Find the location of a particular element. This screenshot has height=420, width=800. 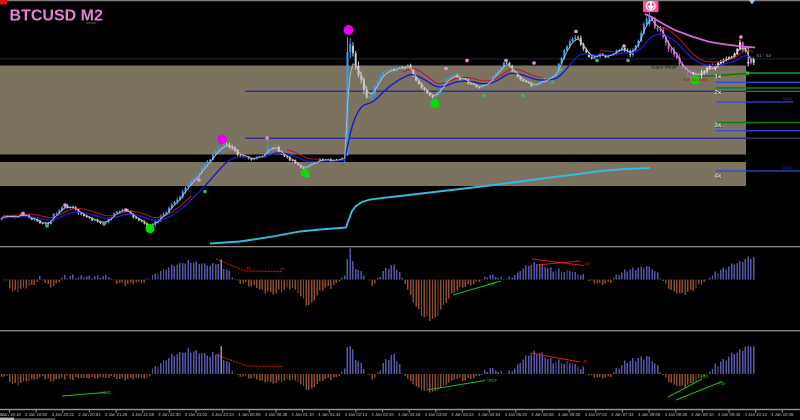

svg-text: 4 Jan 08:06 is located at coordinates (649, 414).